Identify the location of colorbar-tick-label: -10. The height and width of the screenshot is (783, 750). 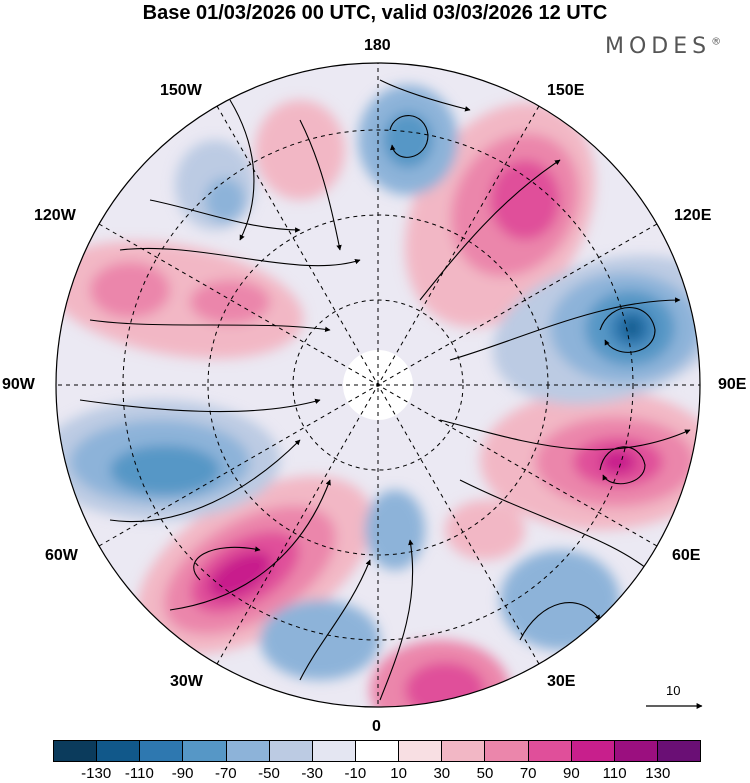
(355, 773).